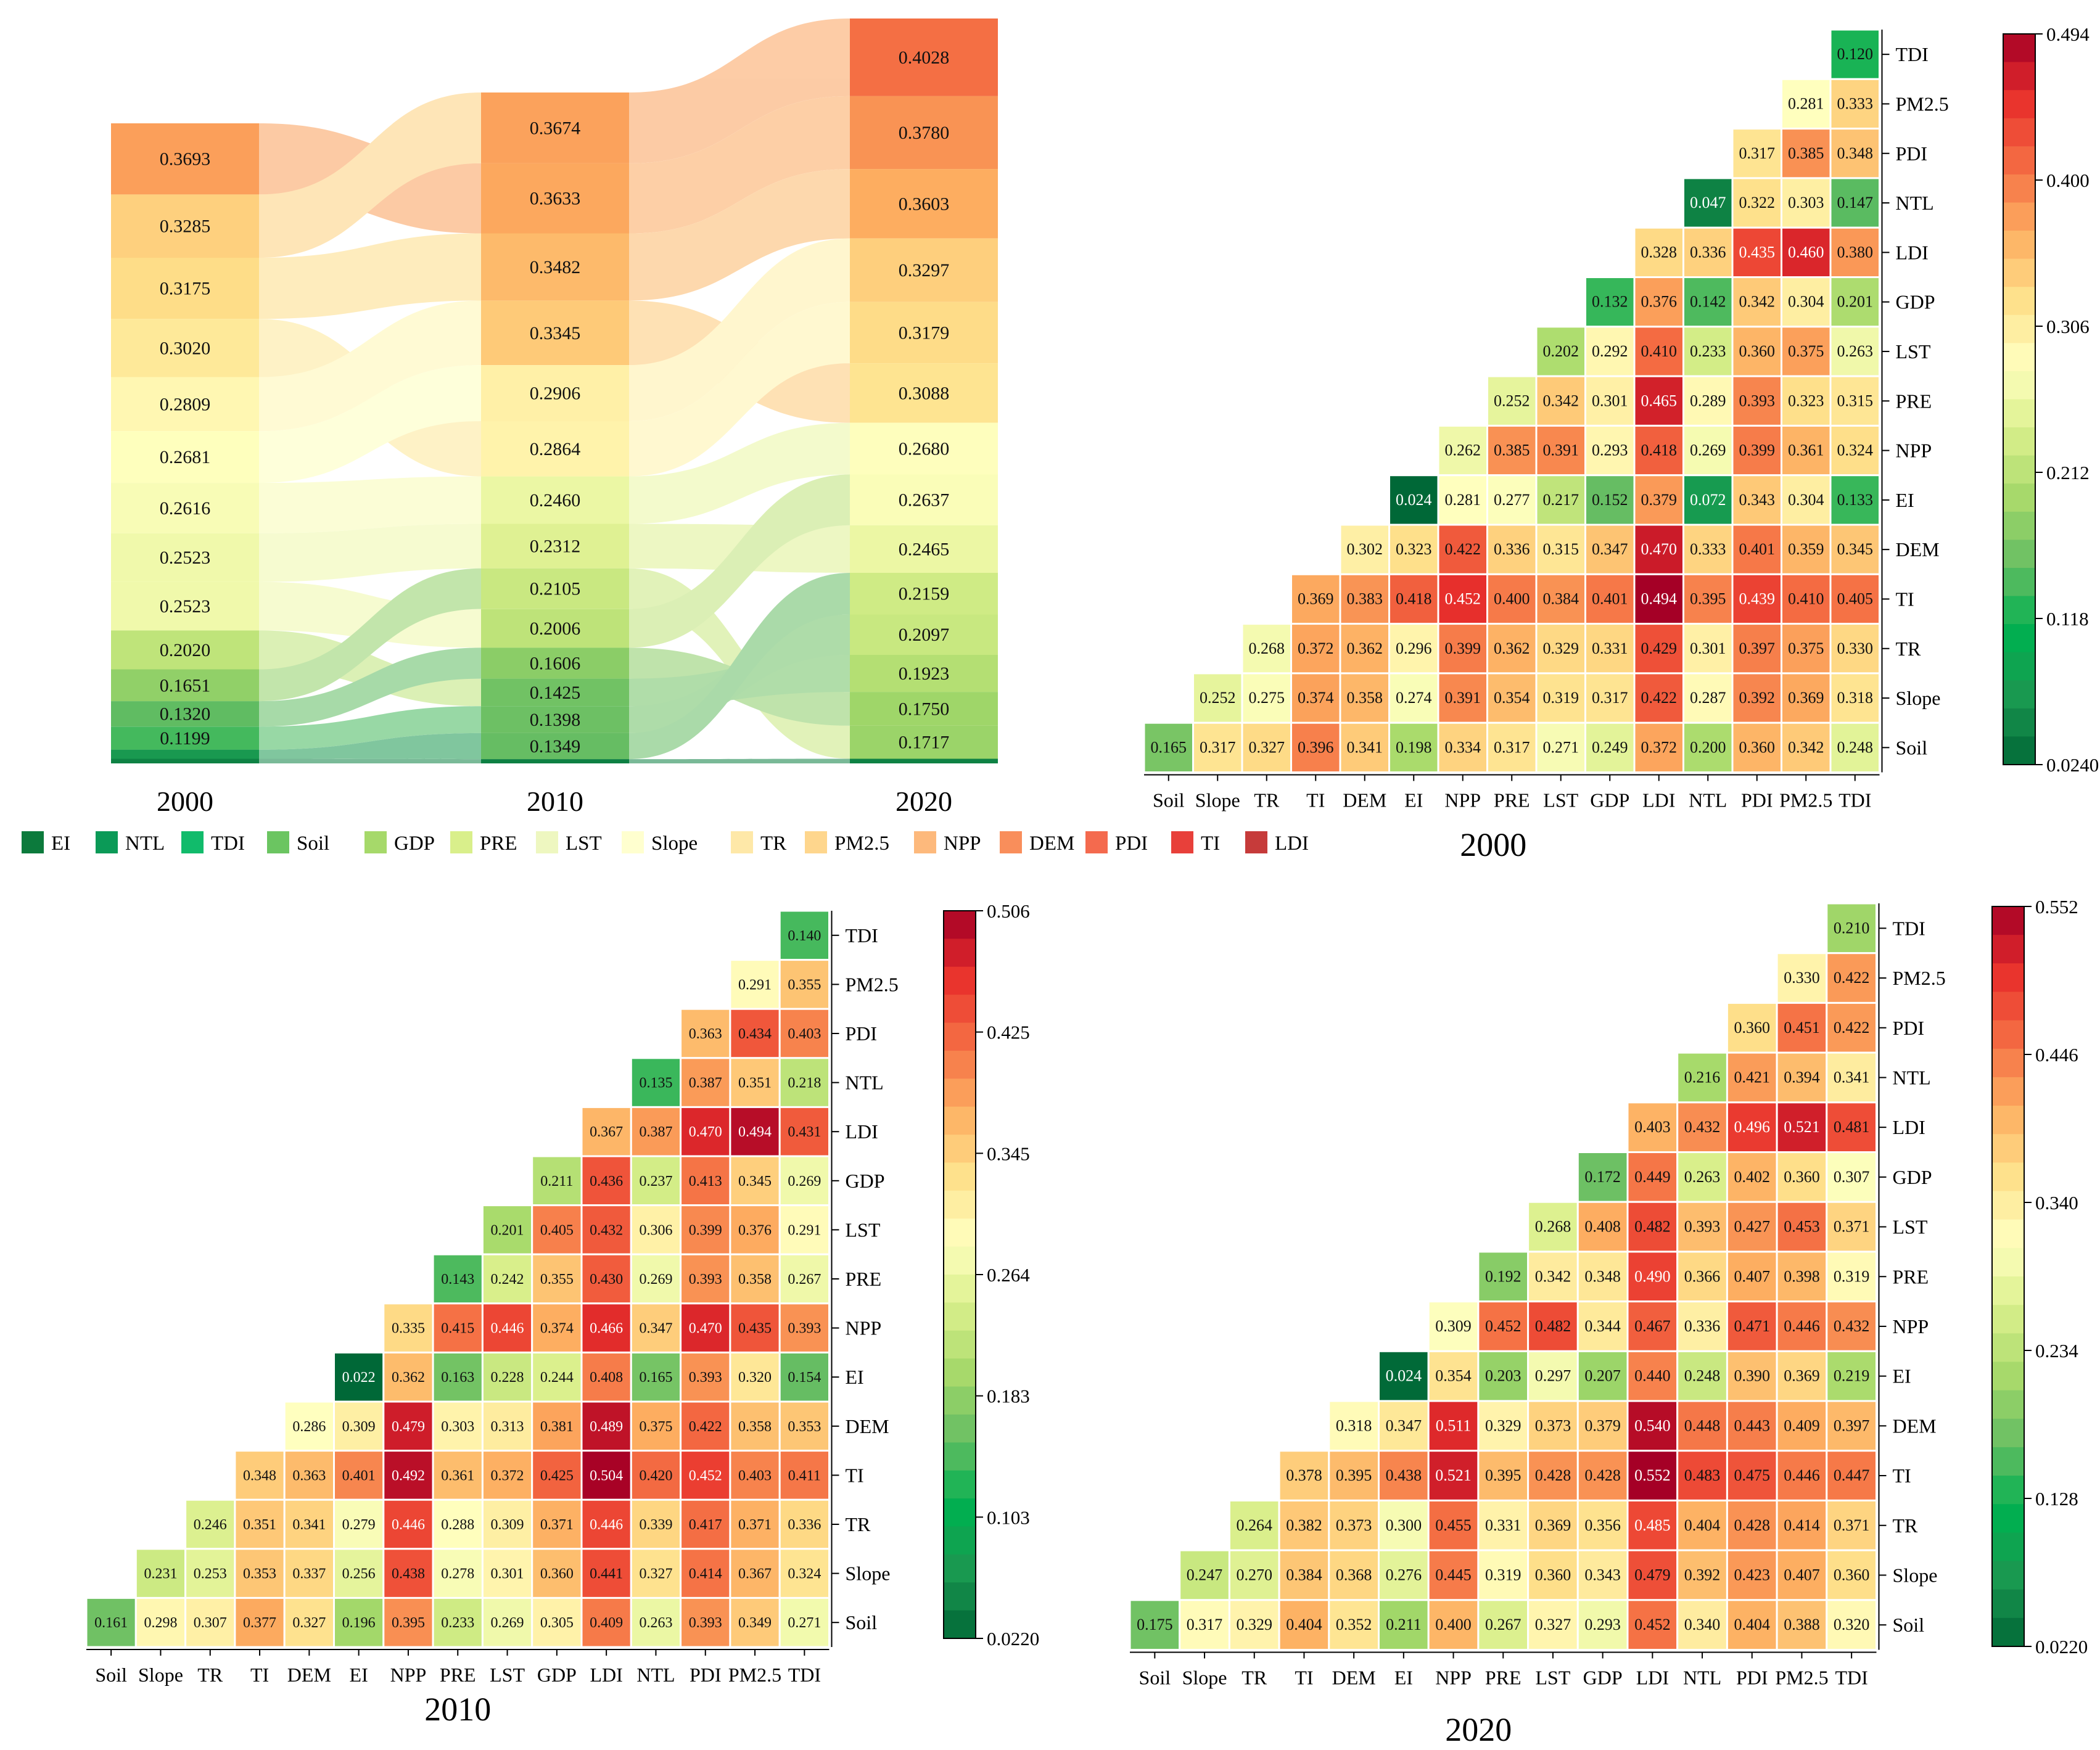  What do you see at coordinates (1753, 1575) in the screenshot?
I see `heatmap-cell-value: 0.423` at bounding box center [1753, 1575].